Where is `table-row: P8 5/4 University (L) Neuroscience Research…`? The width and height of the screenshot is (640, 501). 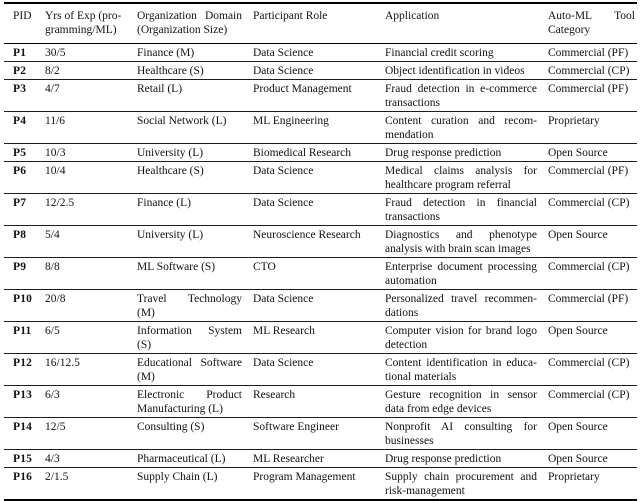 table-row: P8 5/4 University (L) Neuroscience Research… is located at coordinates (320, 242).